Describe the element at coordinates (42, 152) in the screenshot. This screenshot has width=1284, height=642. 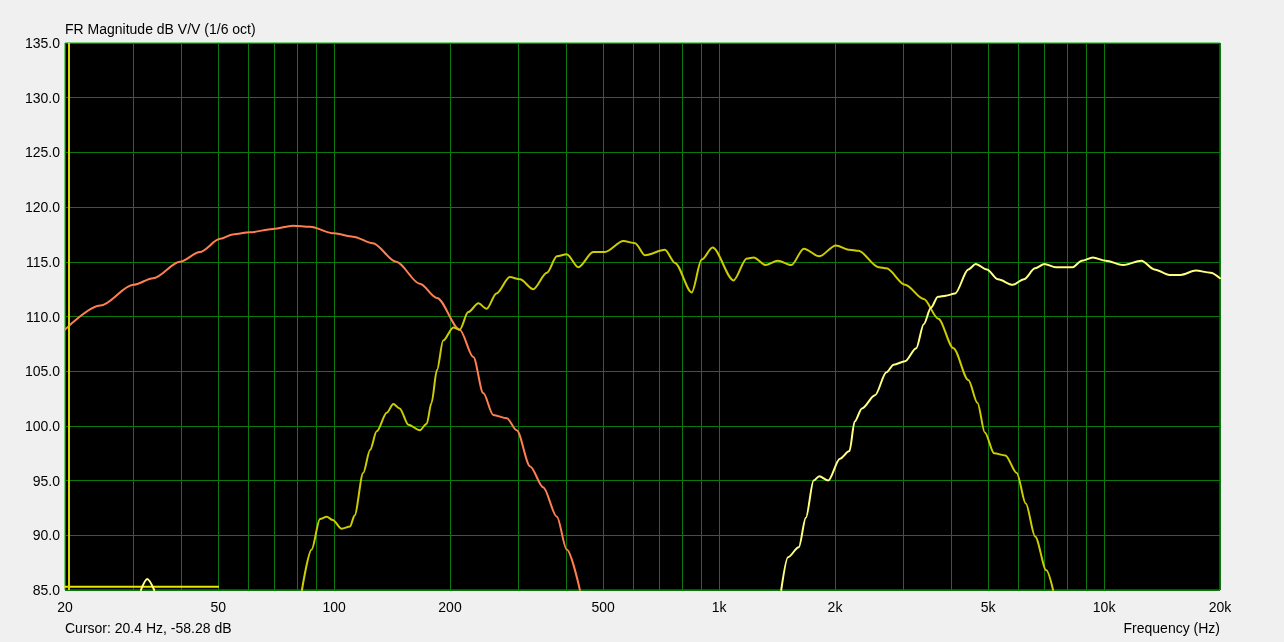
I see `y-tick-label: 125.0` at that location.